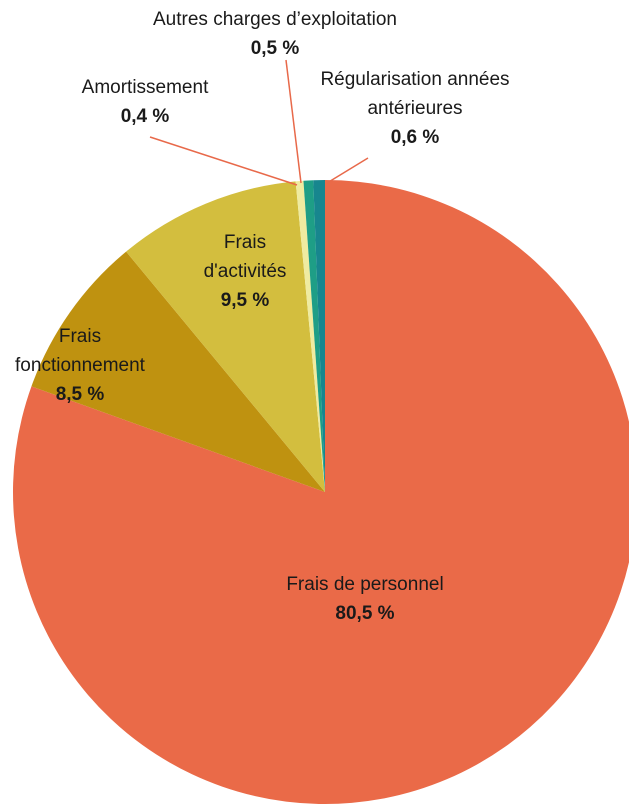 This screenshot has height=805, width=629. Describe the element at coordinates (80, 394) in the screenshot. I see `slice-value-label: 8,5 %` at that location.